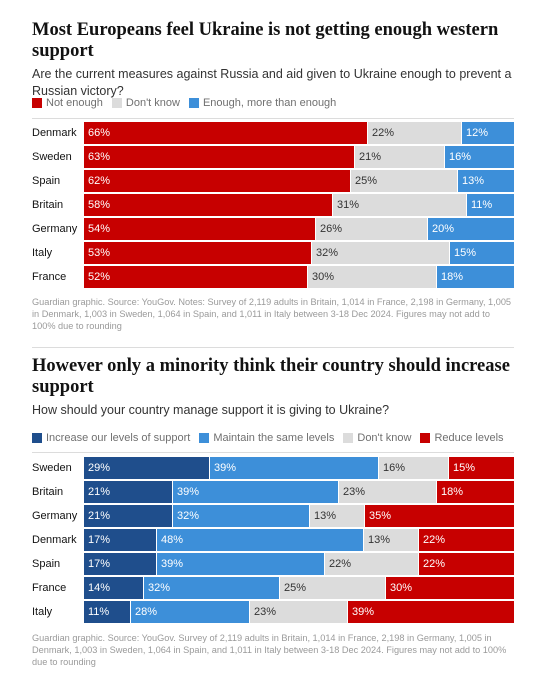 The image size is (559, 680). I want to click on legend-item-2: Don't know, so click(145, 103).